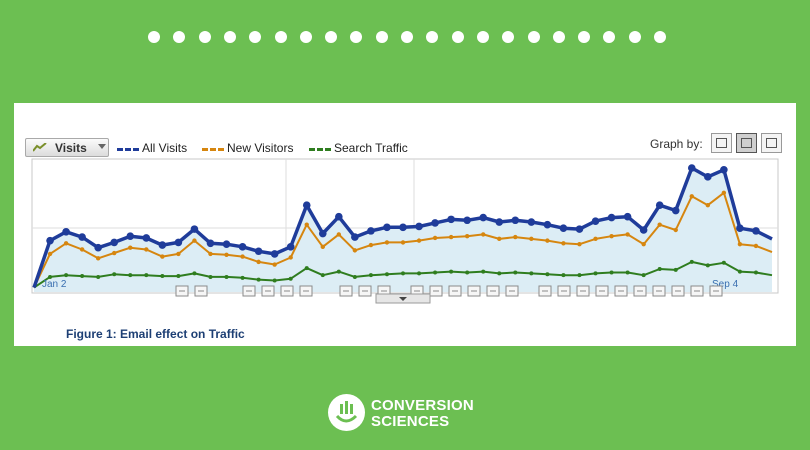 The image size is (810, 450). Describe the element at coordinates (771, 143) in the screenshot. I see `graph-by-month-button` at that location.